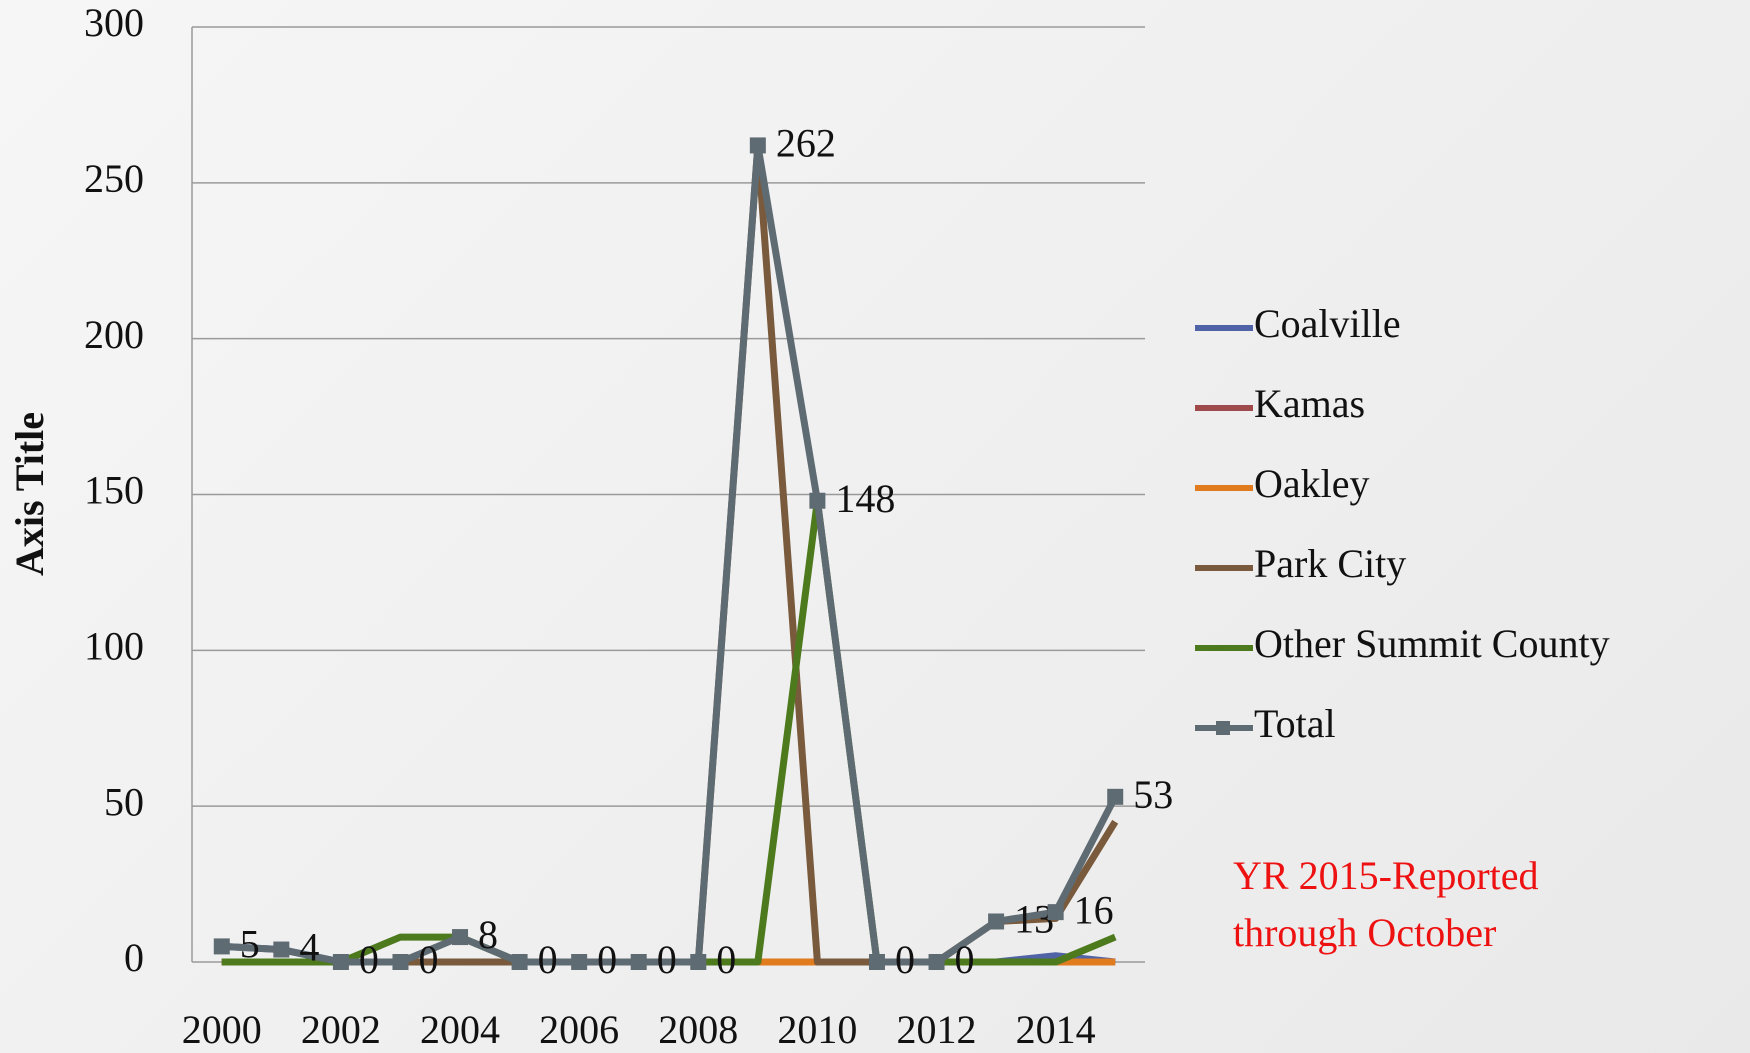 This screenshot has height=1053, width=1750. What do you see at coordinates (114, 334) in the screenshot?
I see `y-tick-label: 200` at bounding box center [114, 334].